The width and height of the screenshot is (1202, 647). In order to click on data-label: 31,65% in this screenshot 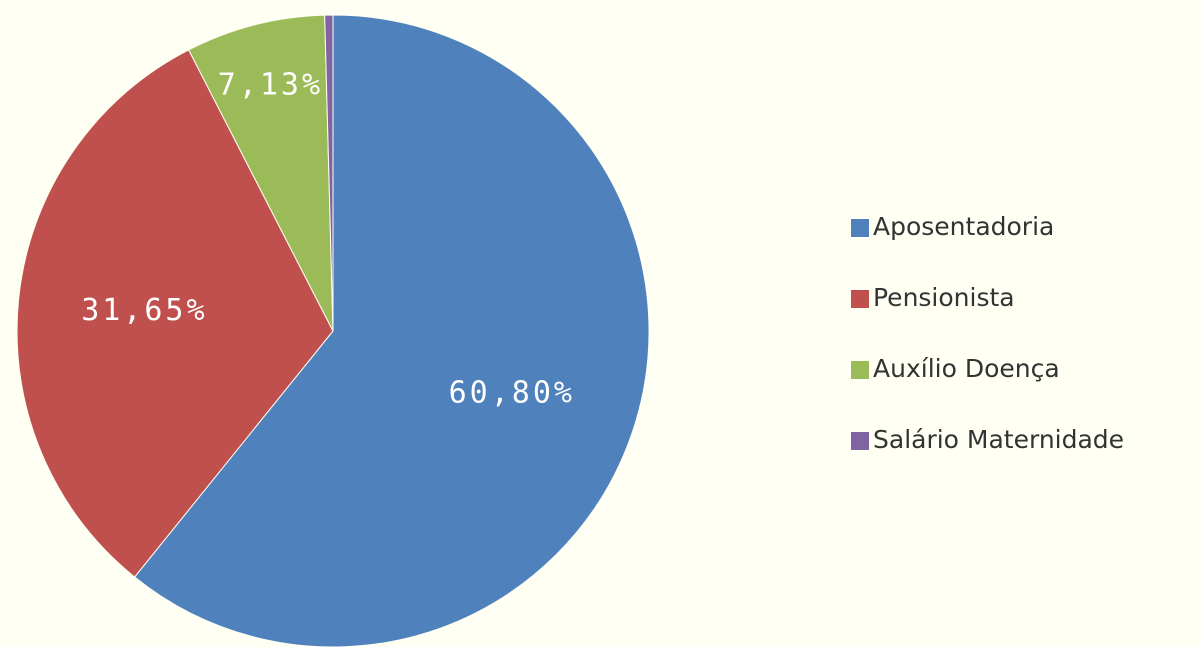, I will do `click(144, 310)`.